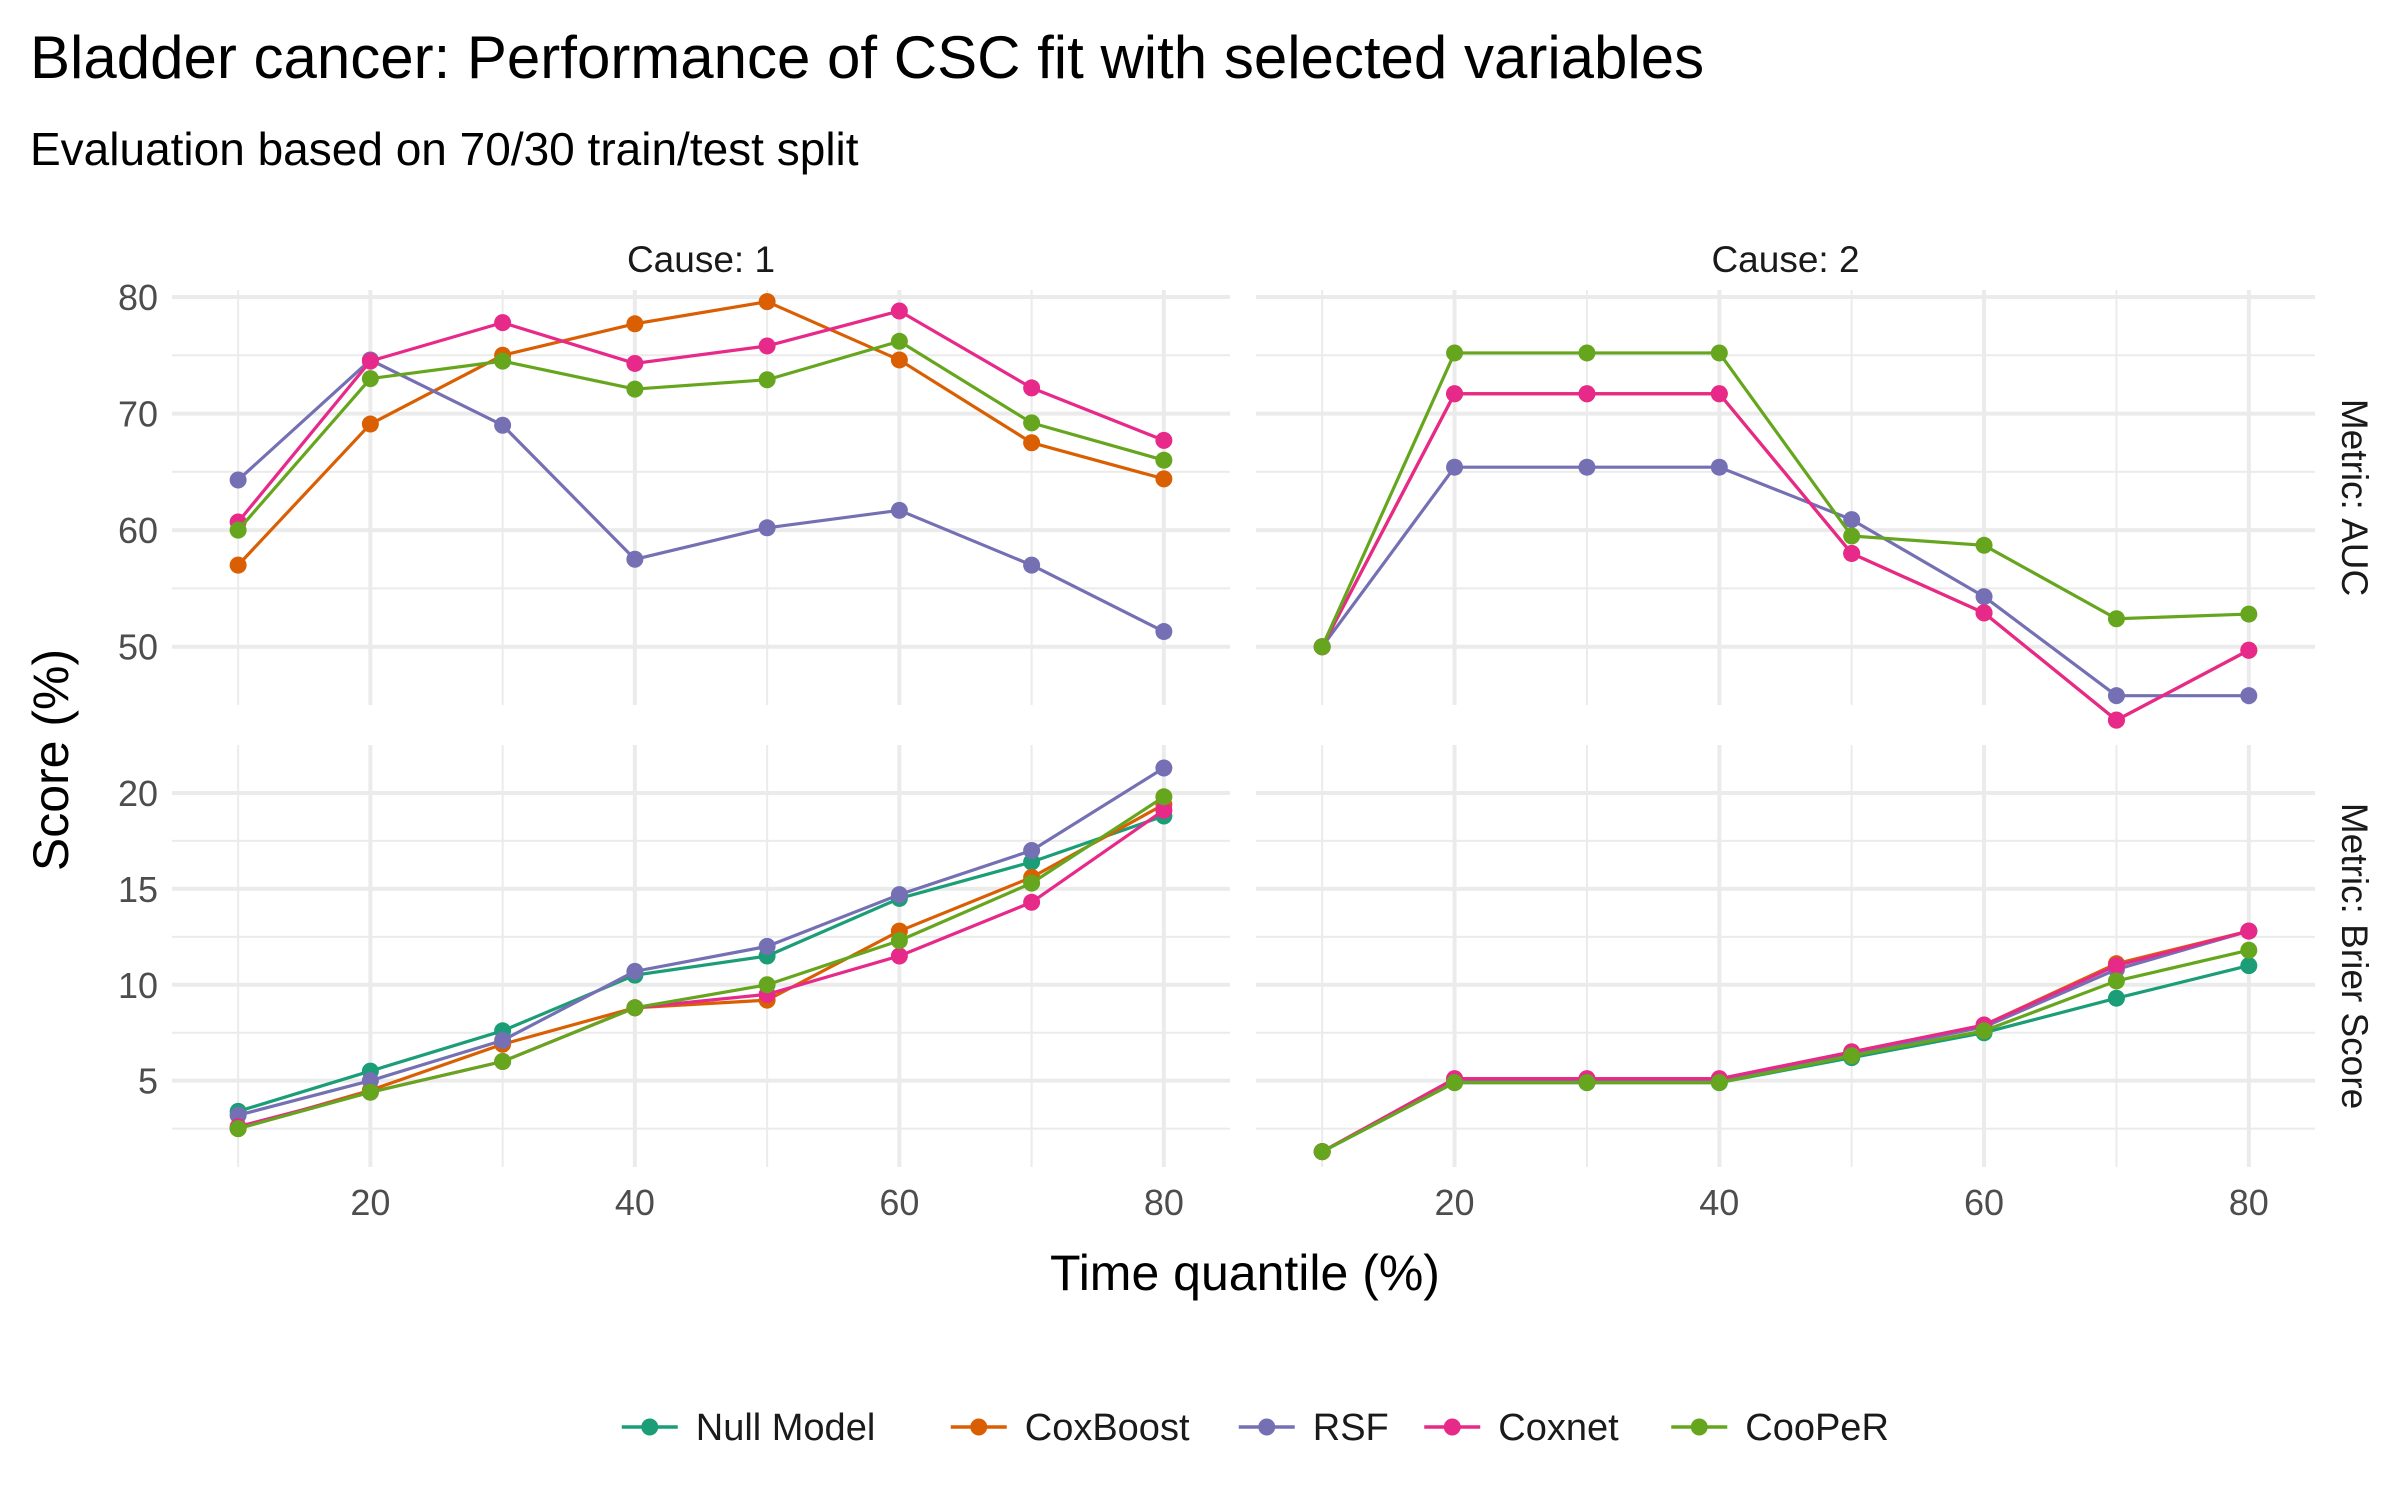 This screenshot has width=2400, height=1500. Describe the element at coordinates (138, 414) in the screenshot. I see `y-tick-label: 70` at that location.